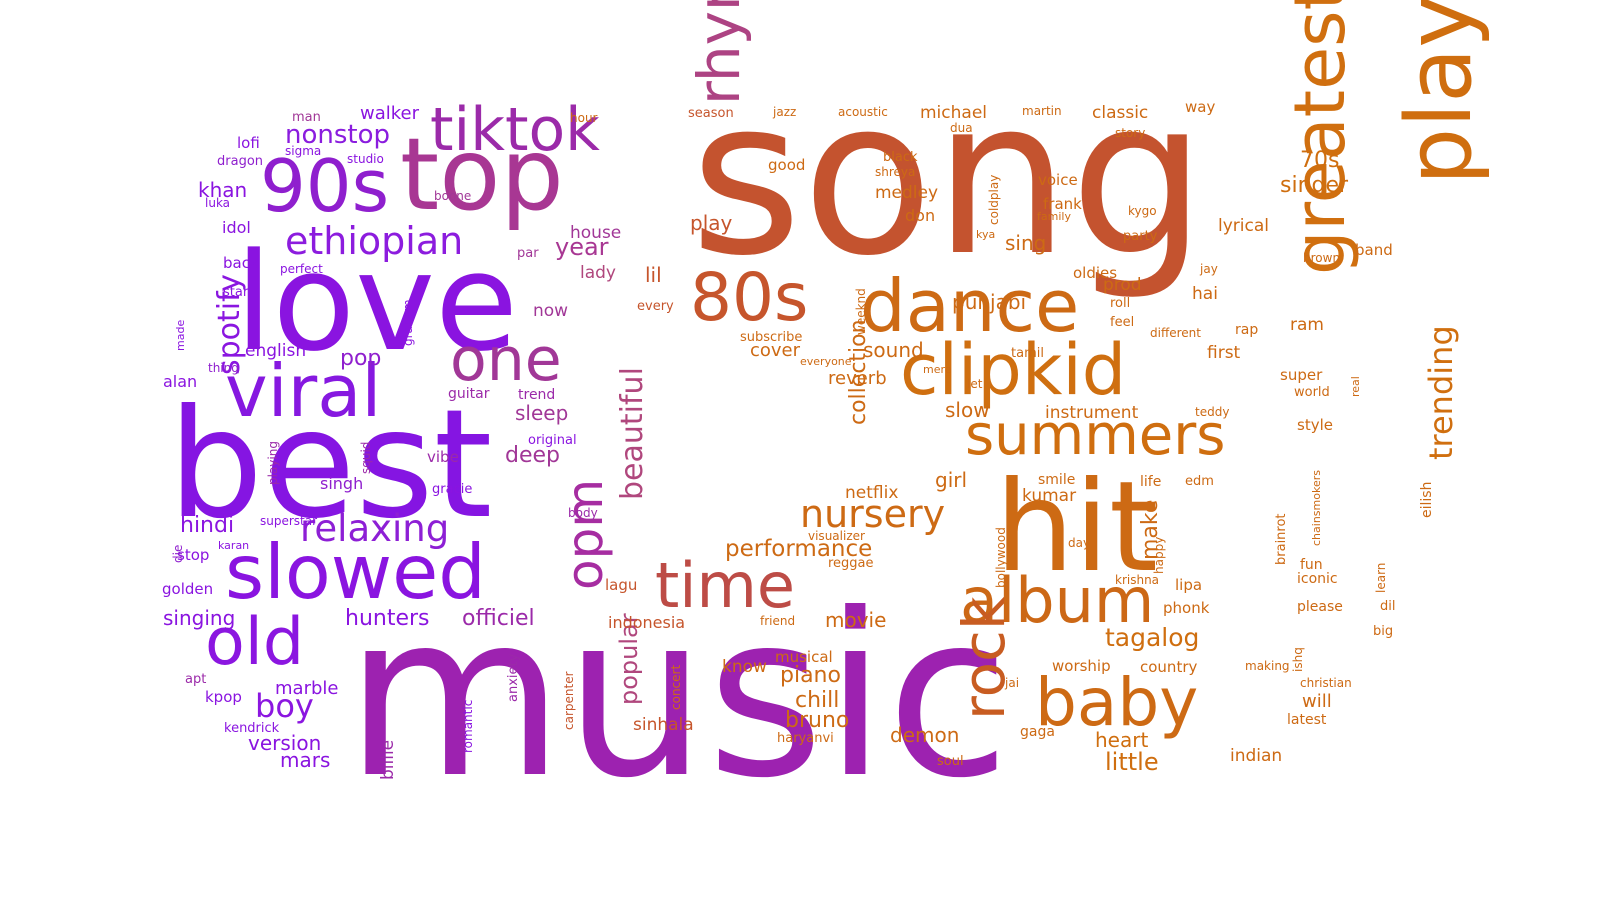  Describe the element at coordinates (584, 118) in the screenshot. I see `word: hour` at that location.